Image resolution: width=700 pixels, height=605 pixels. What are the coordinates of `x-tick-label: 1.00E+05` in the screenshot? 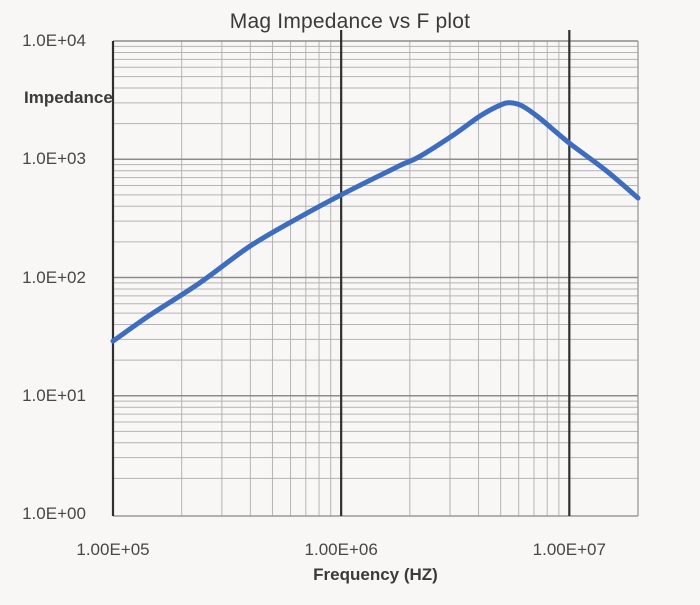 It's located at (113, 549).